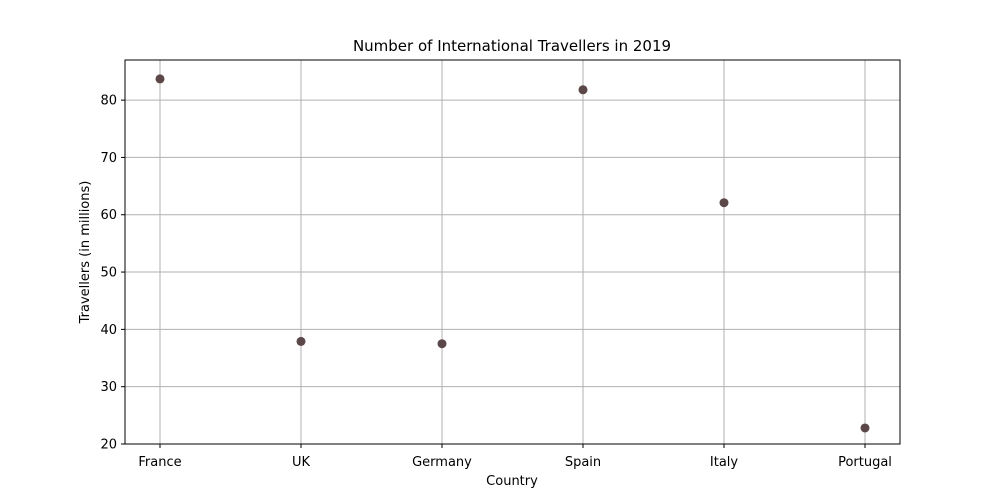 This screenshot has width=1000, height=500. I want to click on x-axis: France UK Germany Spain Italy Portugal, so click(515, 457).